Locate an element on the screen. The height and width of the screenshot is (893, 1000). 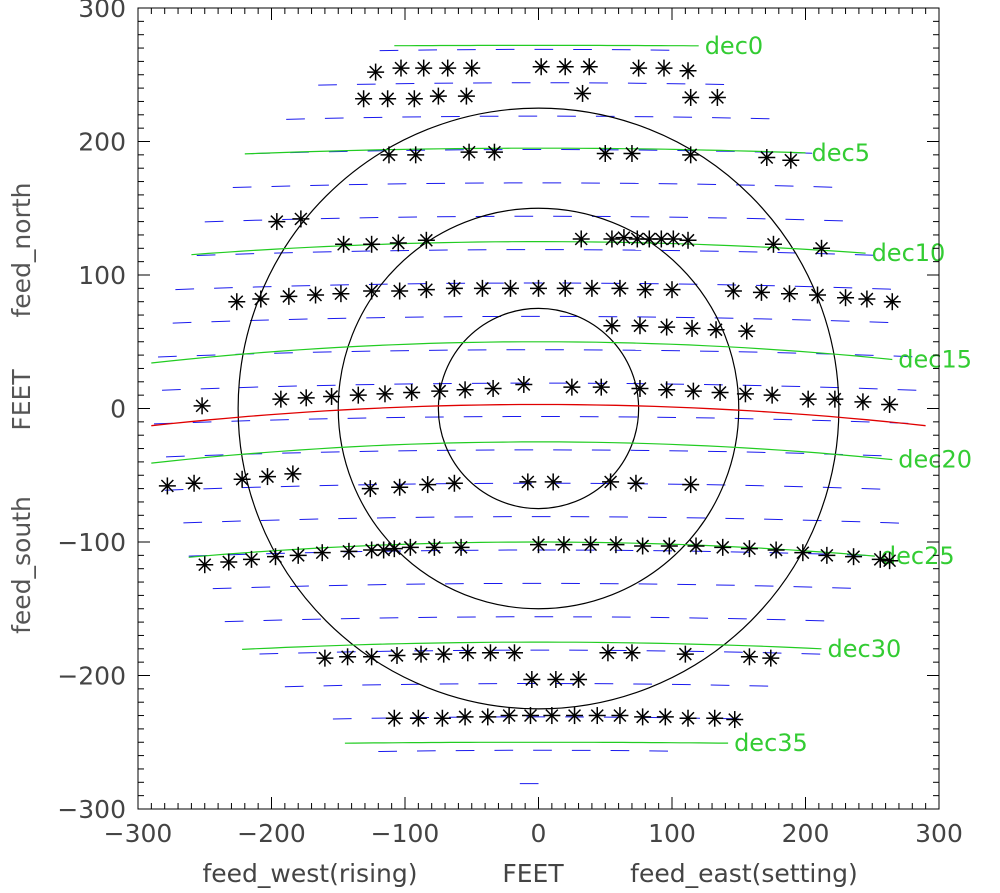
y-tick-label: 0 is located at coordinates (118, 409).